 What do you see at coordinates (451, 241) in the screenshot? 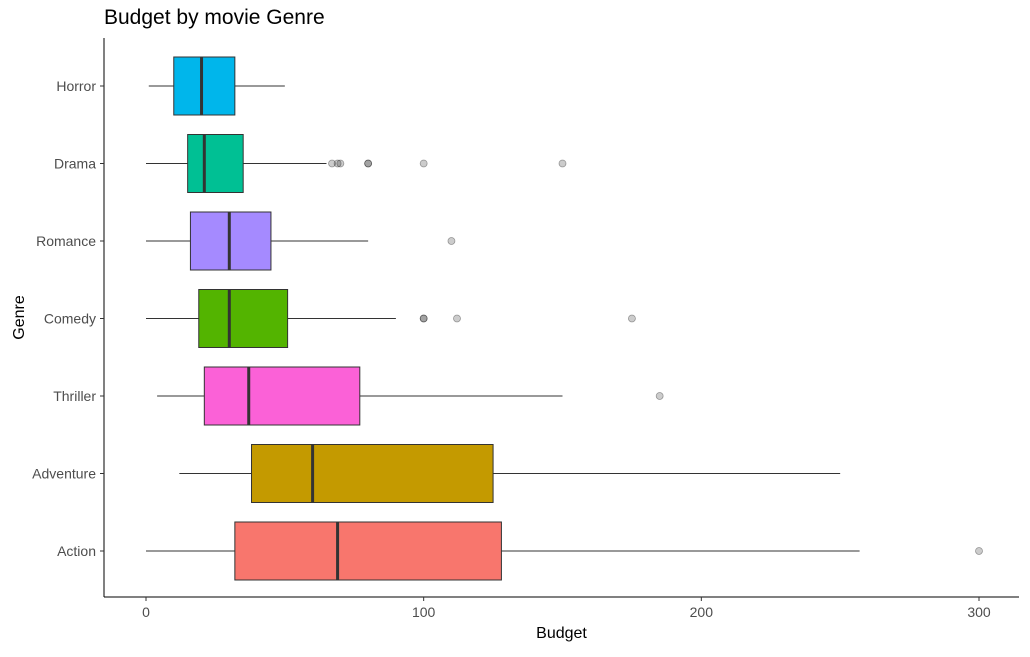
I see `outlier-romance` at bounding box center [451, 241].